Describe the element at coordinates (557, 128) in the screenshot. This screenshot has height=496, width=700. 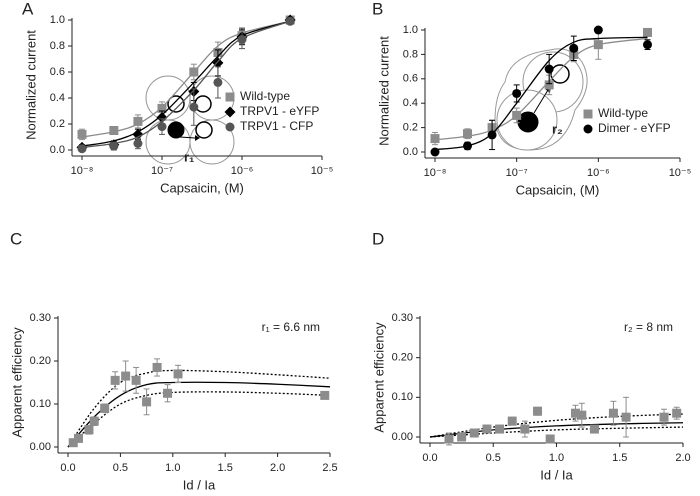
I see `diagram-label: r₂` at that location.